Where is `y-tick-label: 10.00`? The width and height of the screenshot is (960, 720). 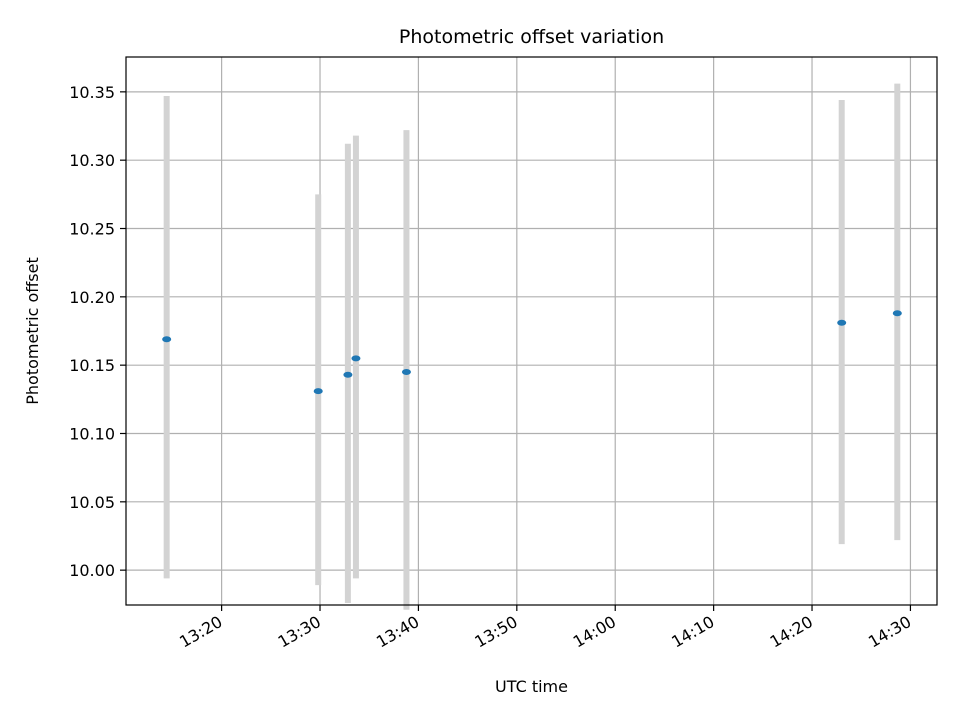
y-tick-label: 10.00 is located at coordinates (92, 570).